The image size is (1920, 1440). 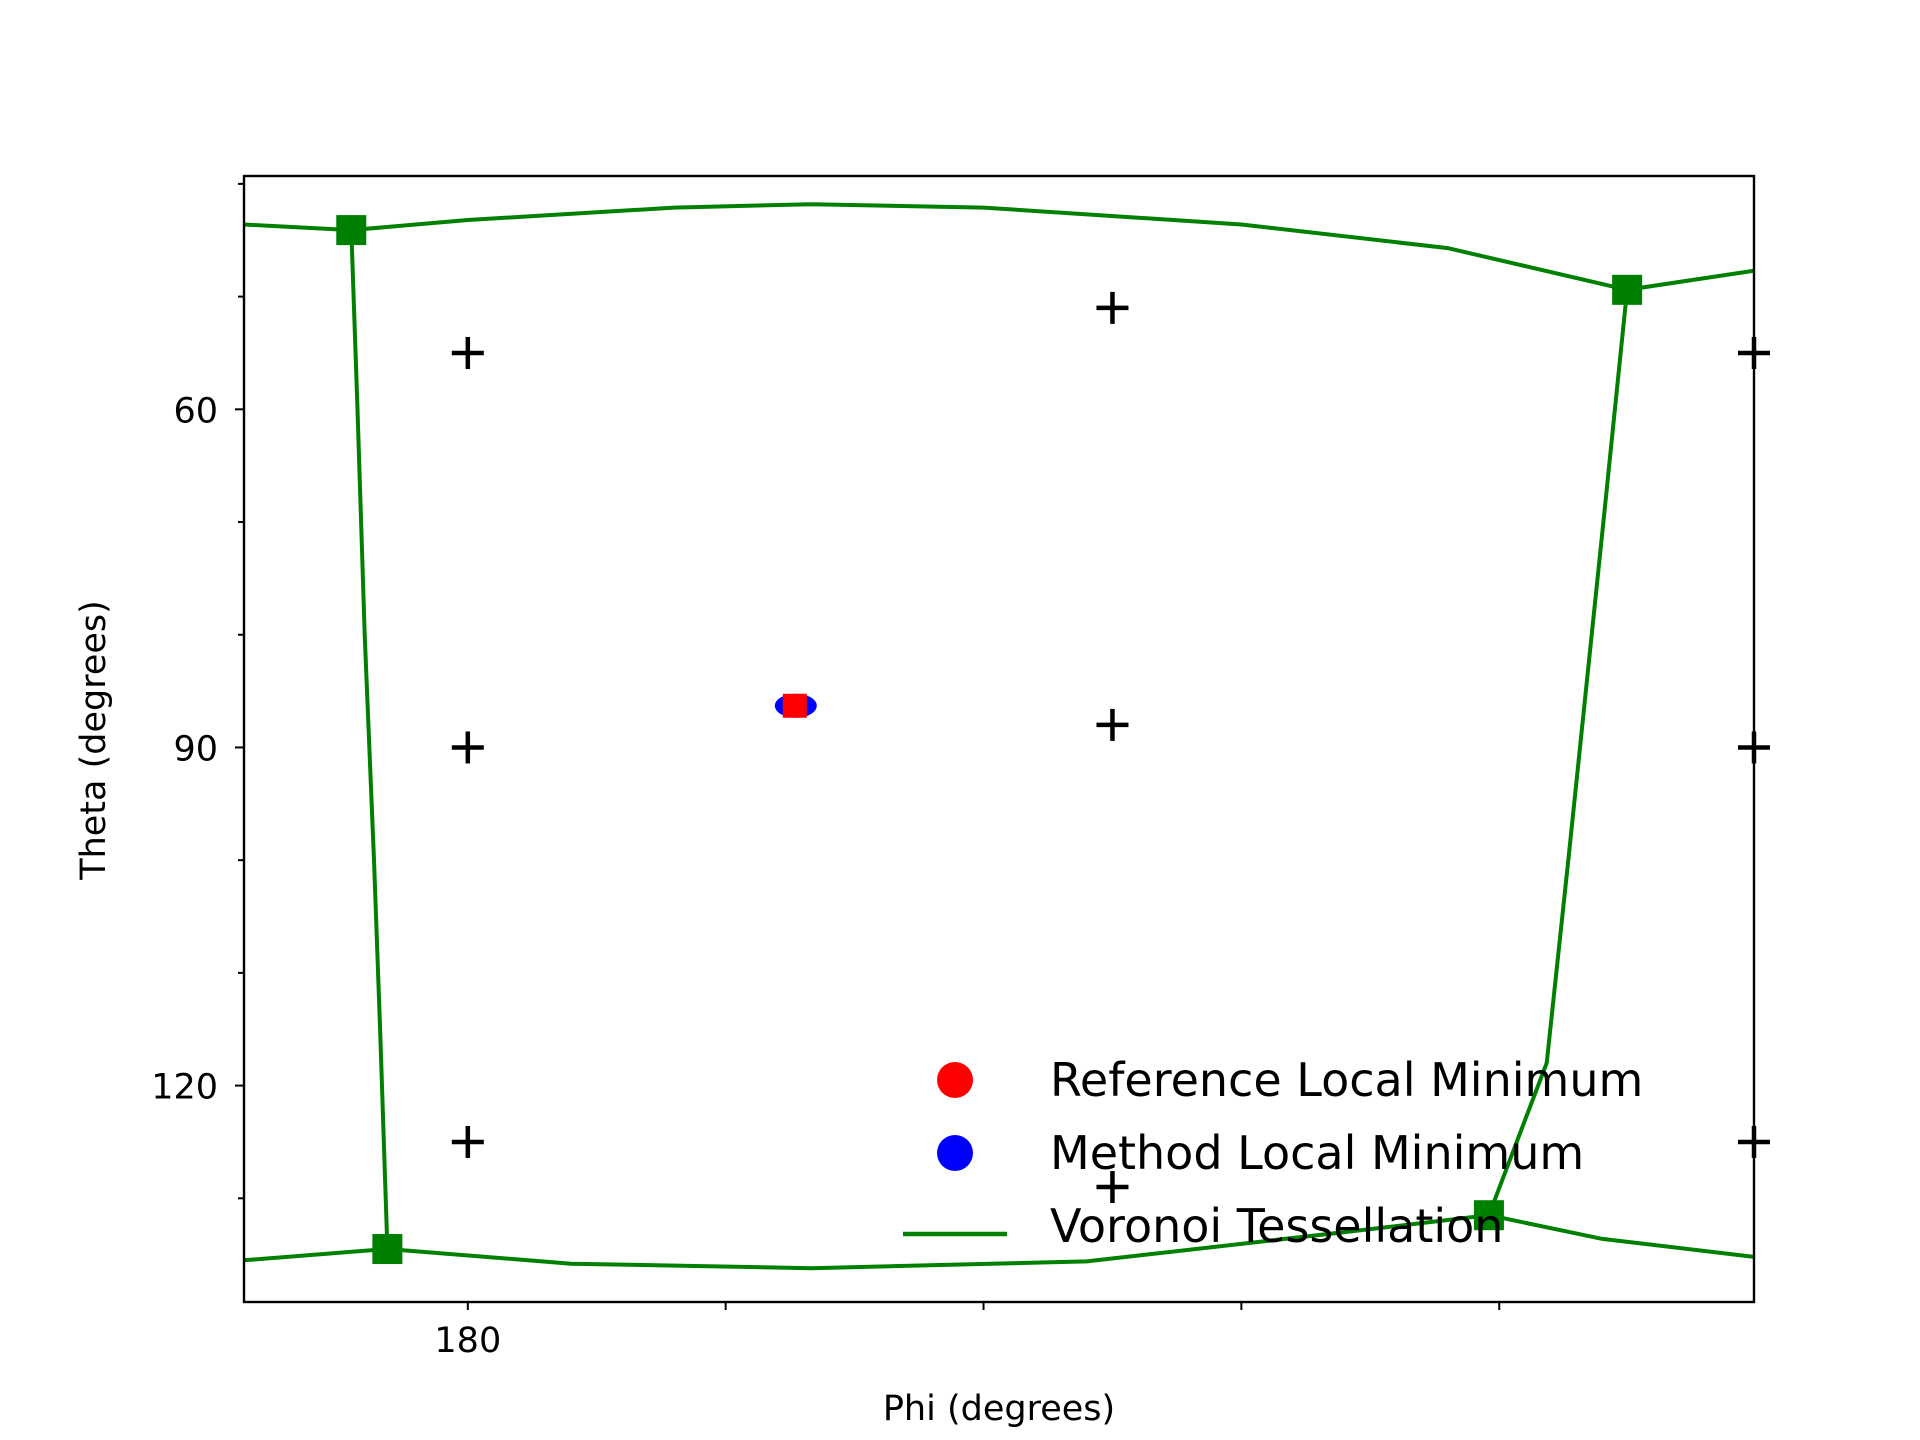 What do you see at coordinates (467, 1341) in the screenshot?
I see `x-tick-label: 180` at bounding box center [467, 1341].